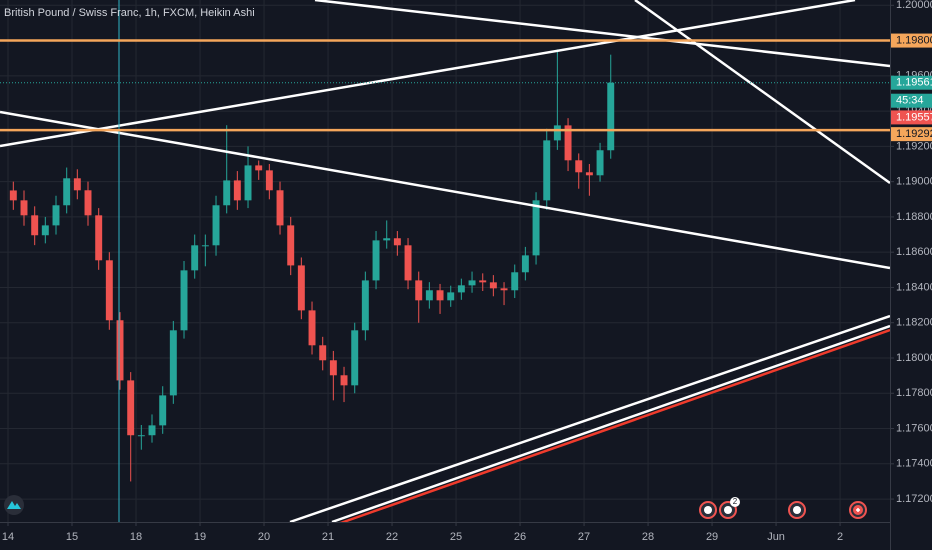  What do you see at coordinates (735, 501) in the screenshot?
I see `event-badge-count: 2` at bounding box center [735, 501].